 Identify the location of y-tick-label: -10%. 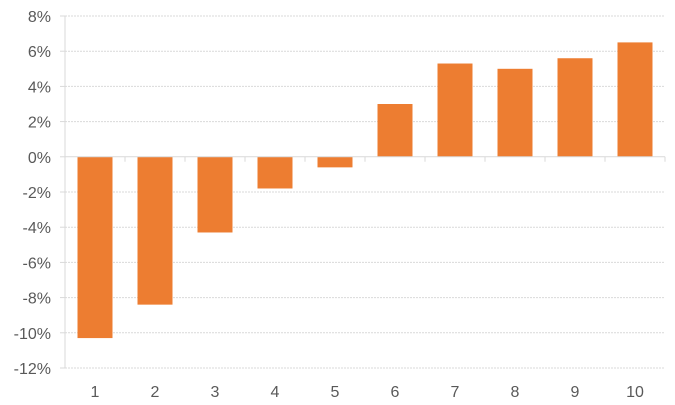
(32, 334).